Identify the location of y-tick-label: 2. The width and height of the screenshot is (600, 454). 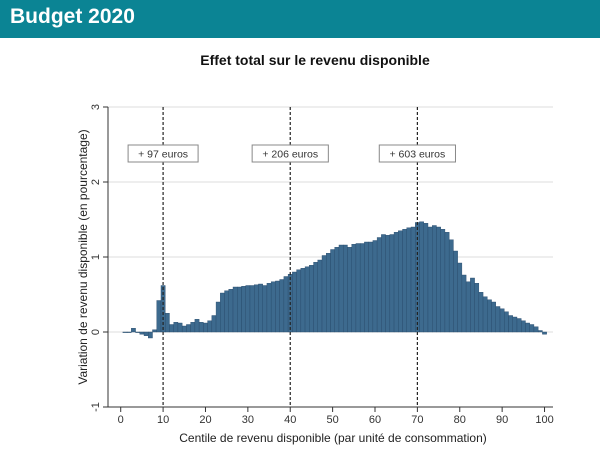
(96, 182).